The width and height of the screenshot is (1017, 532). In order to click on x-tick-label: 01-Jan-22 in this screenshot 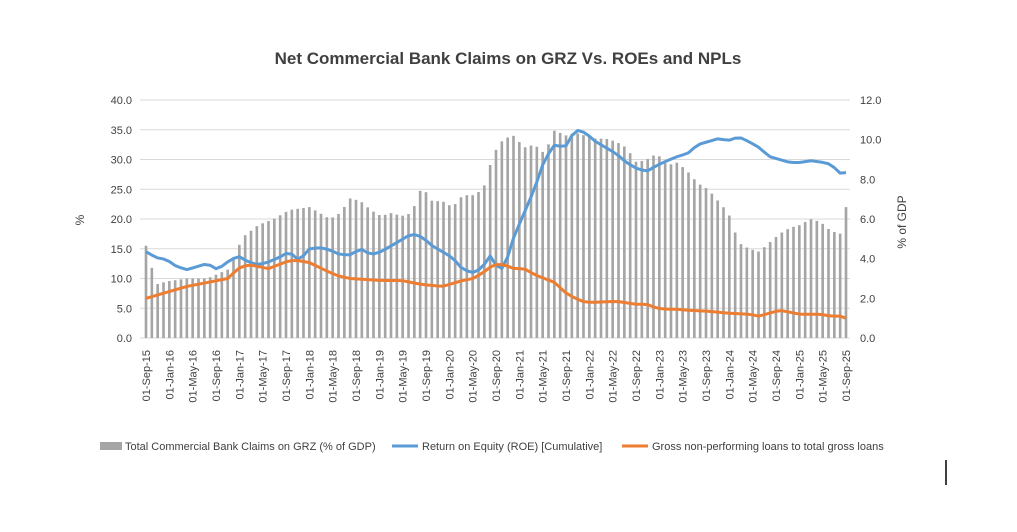, I will do `click(590, 375)`.